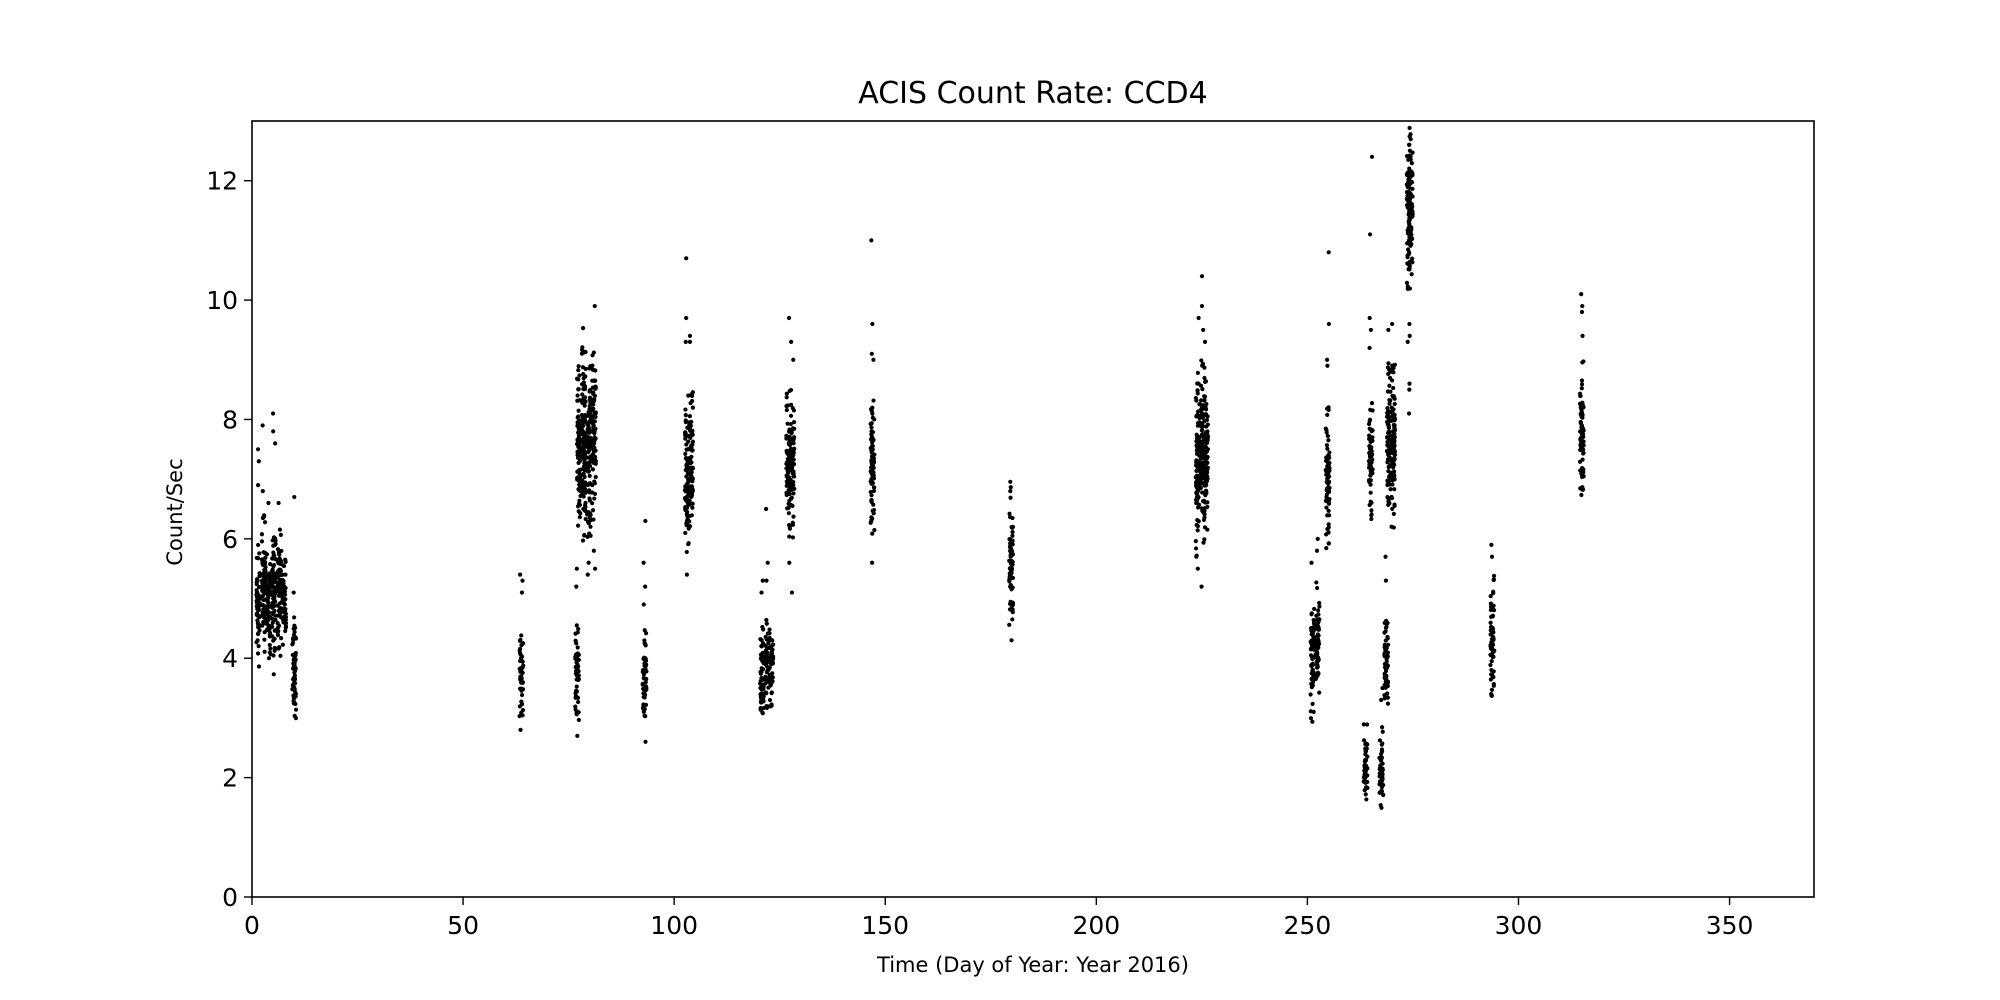 The height and width of the screenshot is (1000, 2000). I want to click on x-tick-label: 150, so click(885, 925).